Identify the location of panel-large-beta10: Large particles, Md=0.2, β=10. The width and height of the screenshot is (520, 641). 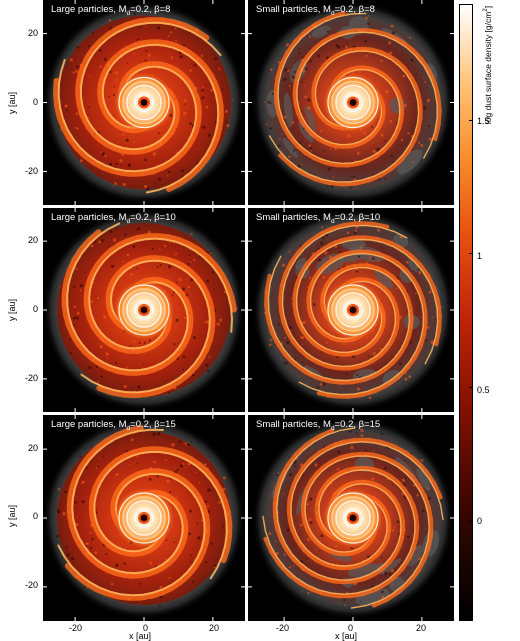
(144, 310).